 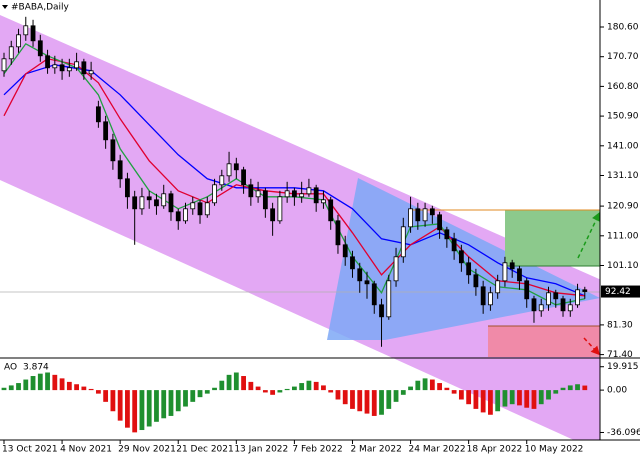 What do you see at coordinates (205, 450) in the screenshot?
I see `x-tick-label: 21 Dec 2021` at bounding box center [205, 450].